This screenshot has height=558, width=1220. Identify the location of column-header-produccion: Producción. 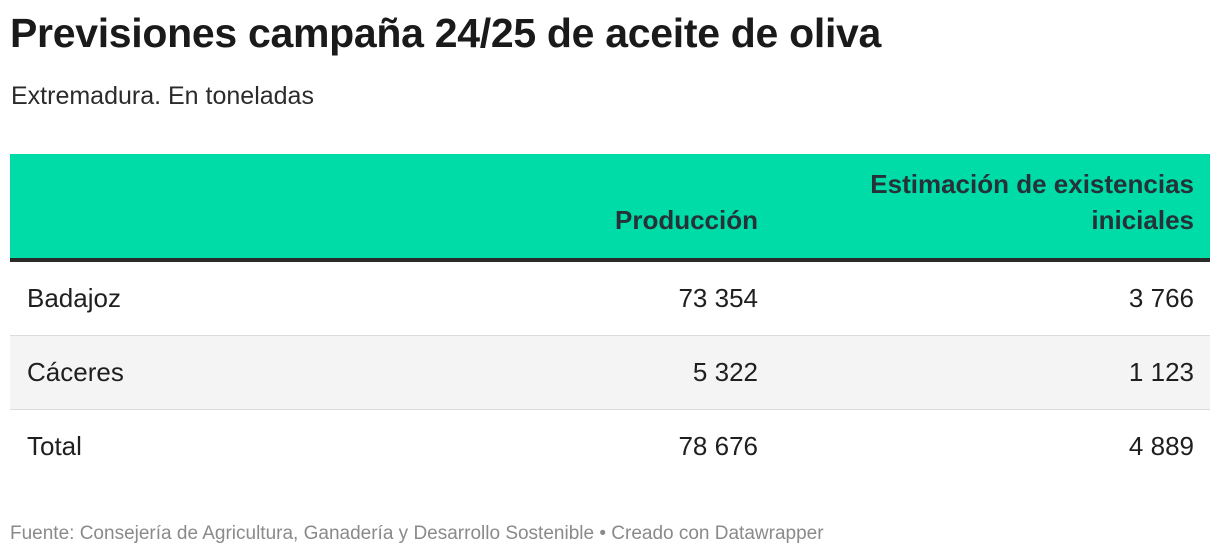
(686, 220).